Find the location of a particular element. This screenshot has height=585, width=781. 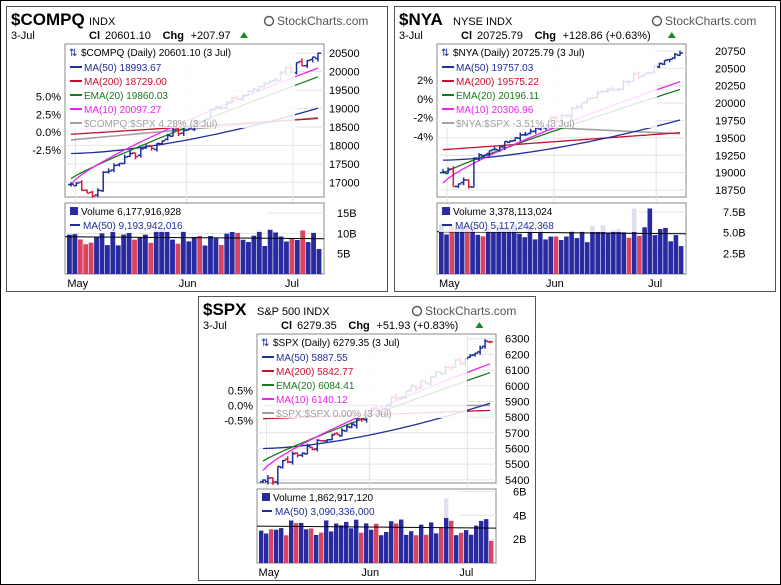

legend-item-ma10: MA(10) 6140.12 is located at coordinates (312, 400).